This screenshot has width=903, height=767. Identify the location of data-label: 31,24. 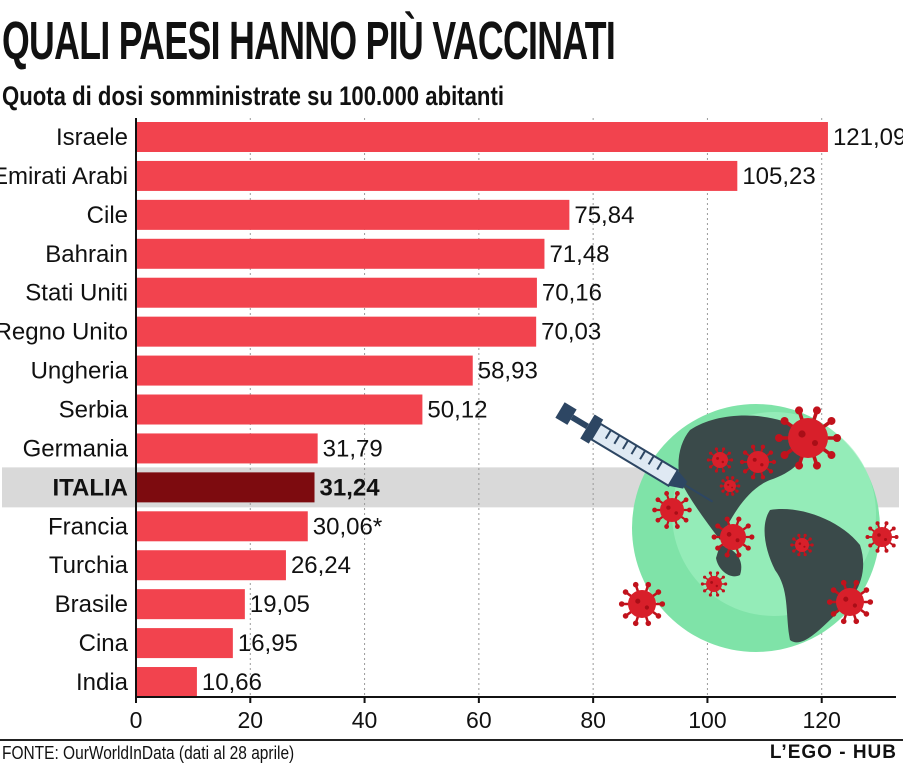
(350, 487).